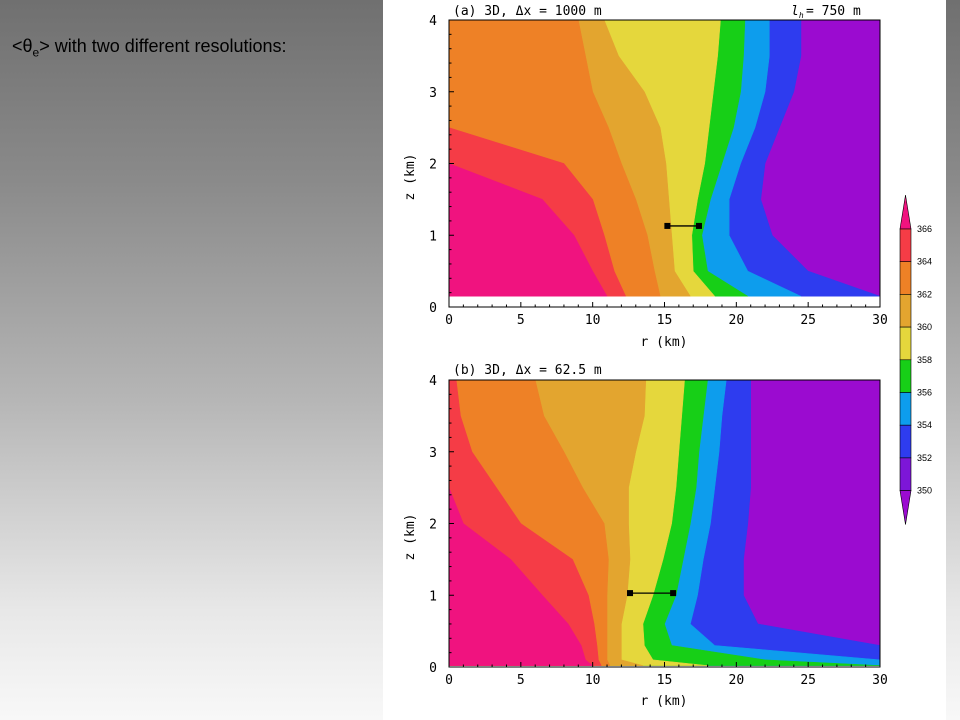 The image size is (960, 720). I want to click on colorbar-label-360: 360, so click(924, 327).